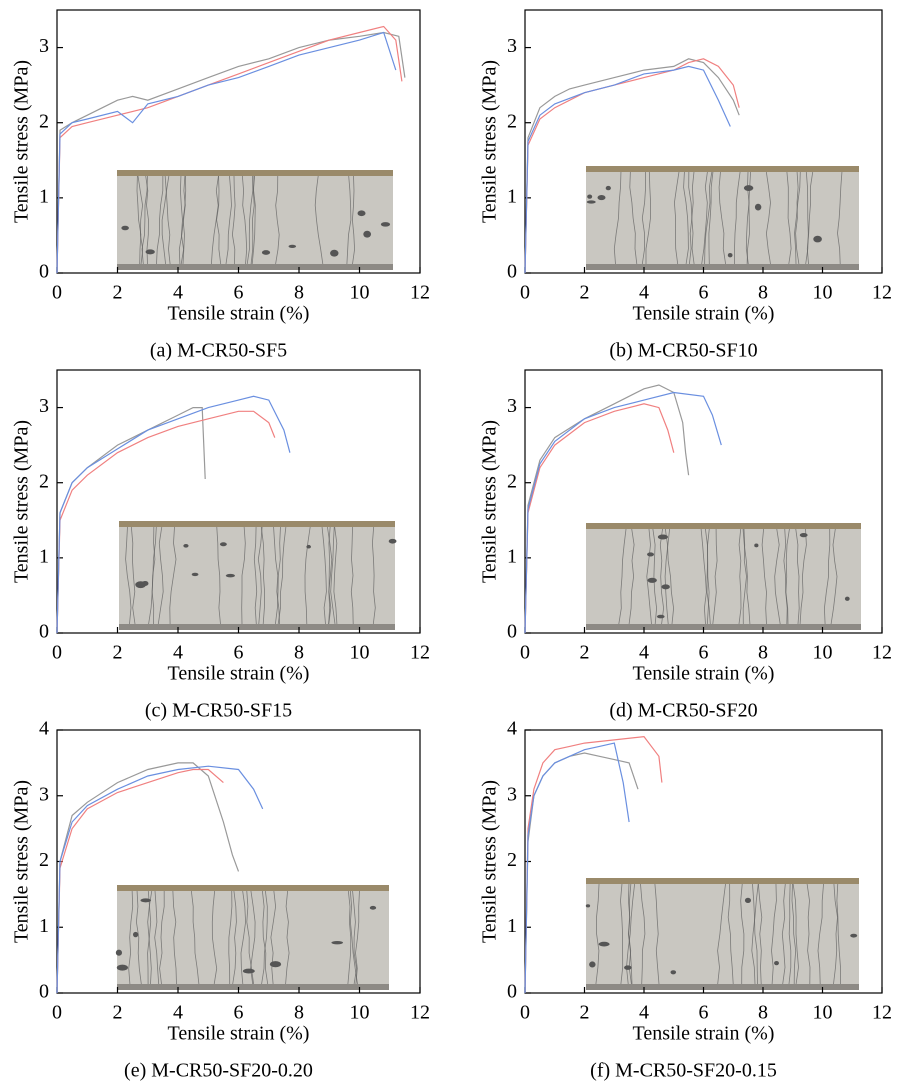 The height and width of the screenshot is (1087, 899). I want to click on x-tick-label: 10, so click(823, 1013).